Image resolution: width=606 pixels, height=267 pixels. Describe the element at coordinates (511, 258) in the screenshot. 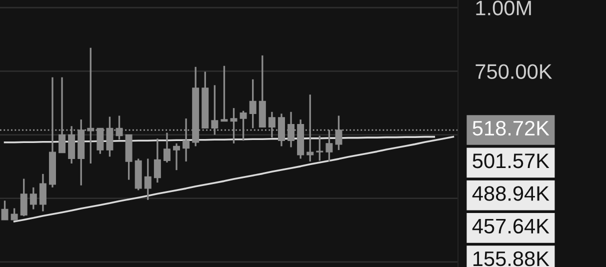

I see `text: 155.88K` at that location.